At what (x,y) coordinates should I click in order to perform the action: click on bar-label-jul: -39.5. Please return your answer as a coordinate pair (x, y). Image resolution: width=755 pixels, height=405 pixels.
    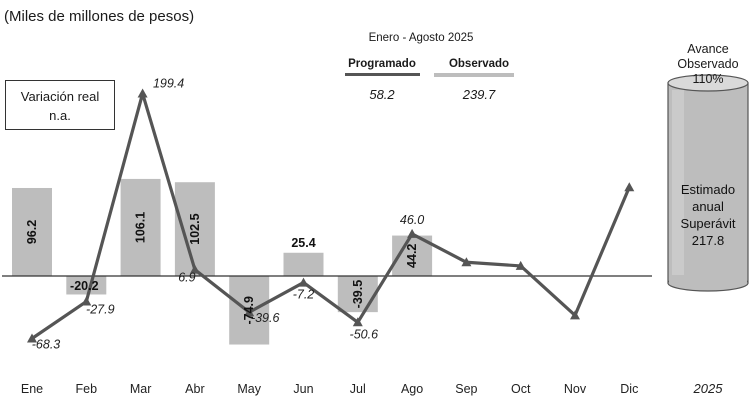
    Looking at the image, I should click on (358, 294).